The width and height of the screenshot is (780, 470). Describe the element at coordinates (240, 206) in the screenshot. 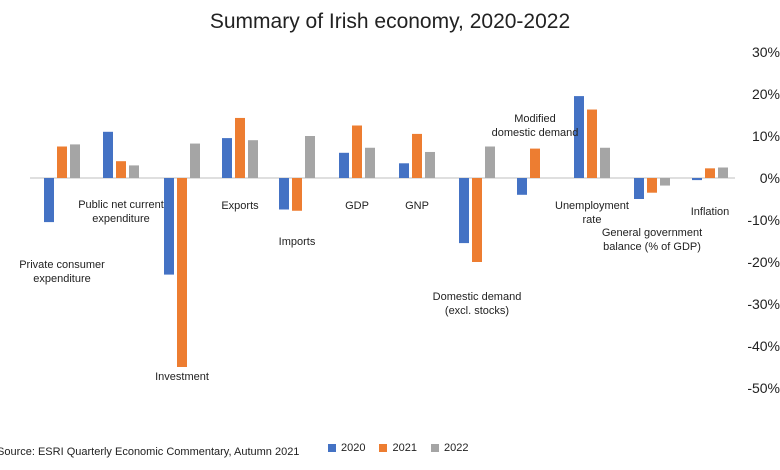

I see `category-label: Exports` at that location.